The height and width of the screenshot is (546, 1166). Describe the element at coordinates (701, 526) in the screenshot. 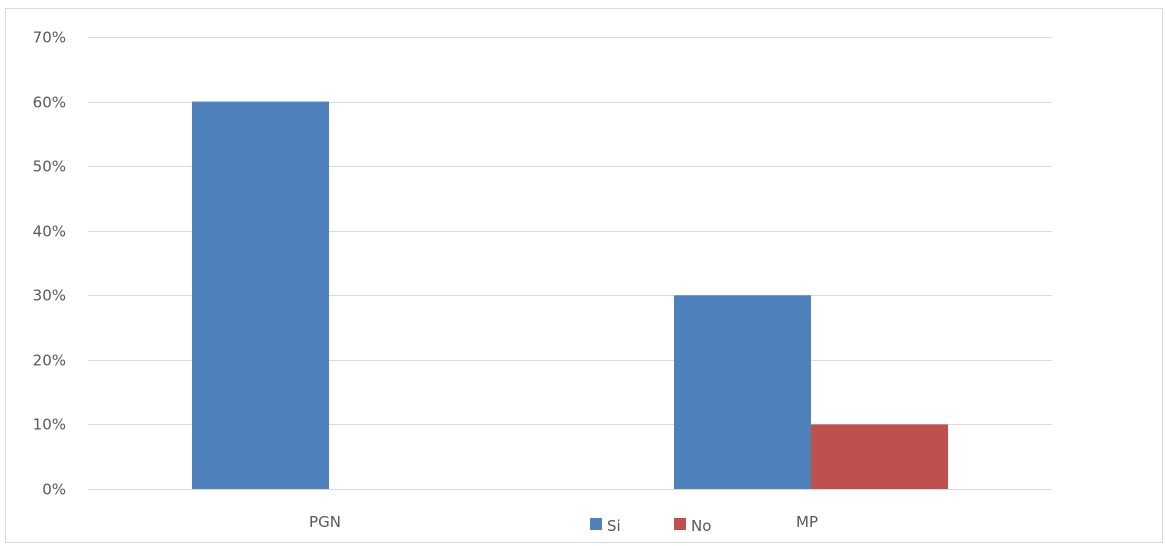

I see `legend-label-no: No` at that location.